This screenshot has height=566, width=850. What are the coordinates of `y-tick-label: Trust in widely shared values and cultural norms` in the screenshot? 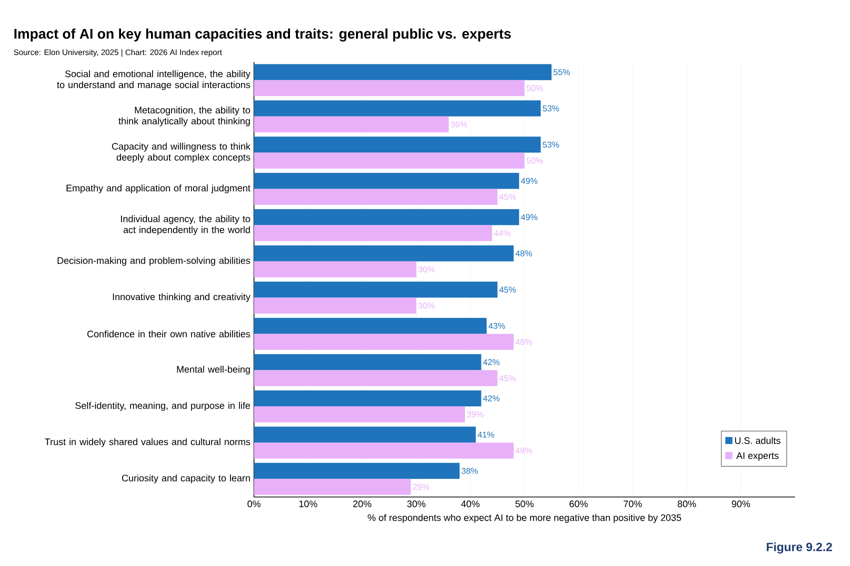 It's located at (147, 443).